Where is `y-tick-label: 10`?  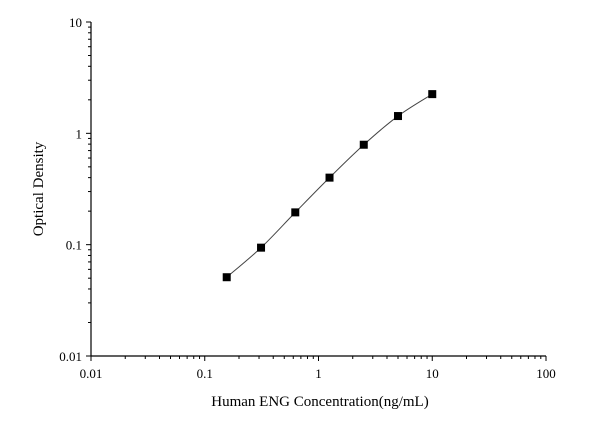
y-tick-label: 10 is located at coordinates (75, 22).